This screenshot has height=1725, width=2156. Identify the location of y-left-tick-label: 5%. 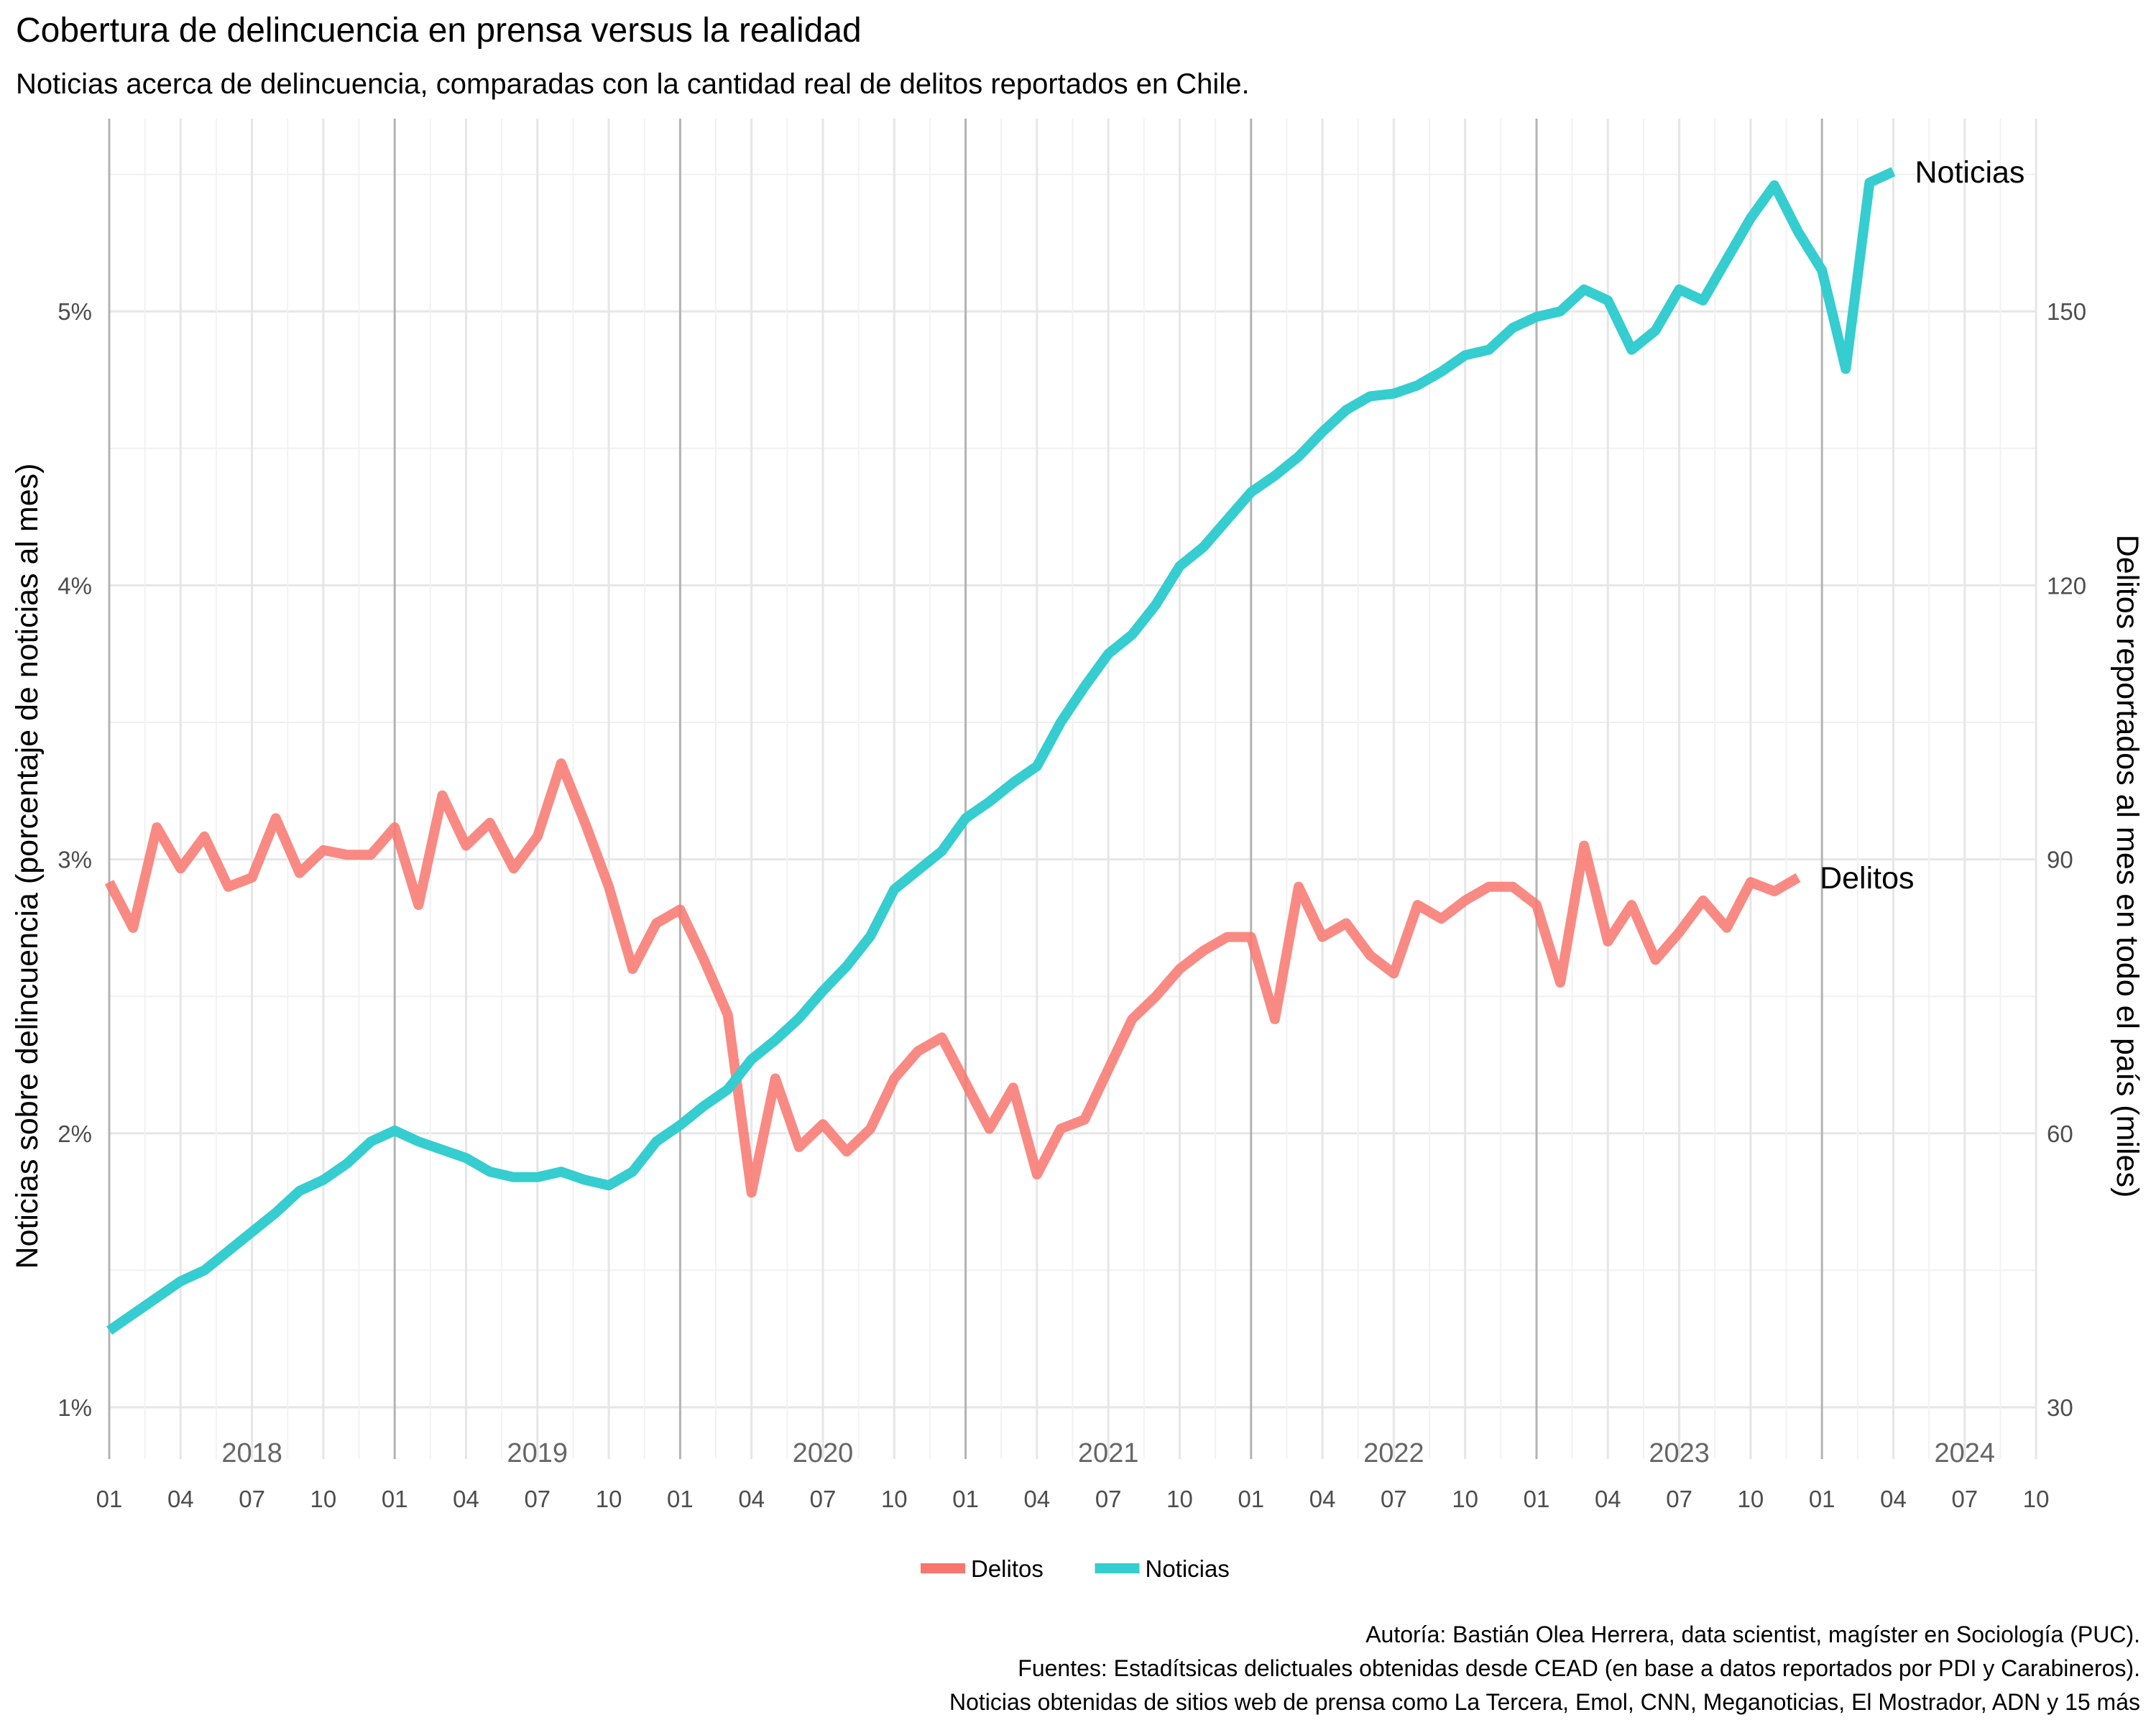
(75, 311).